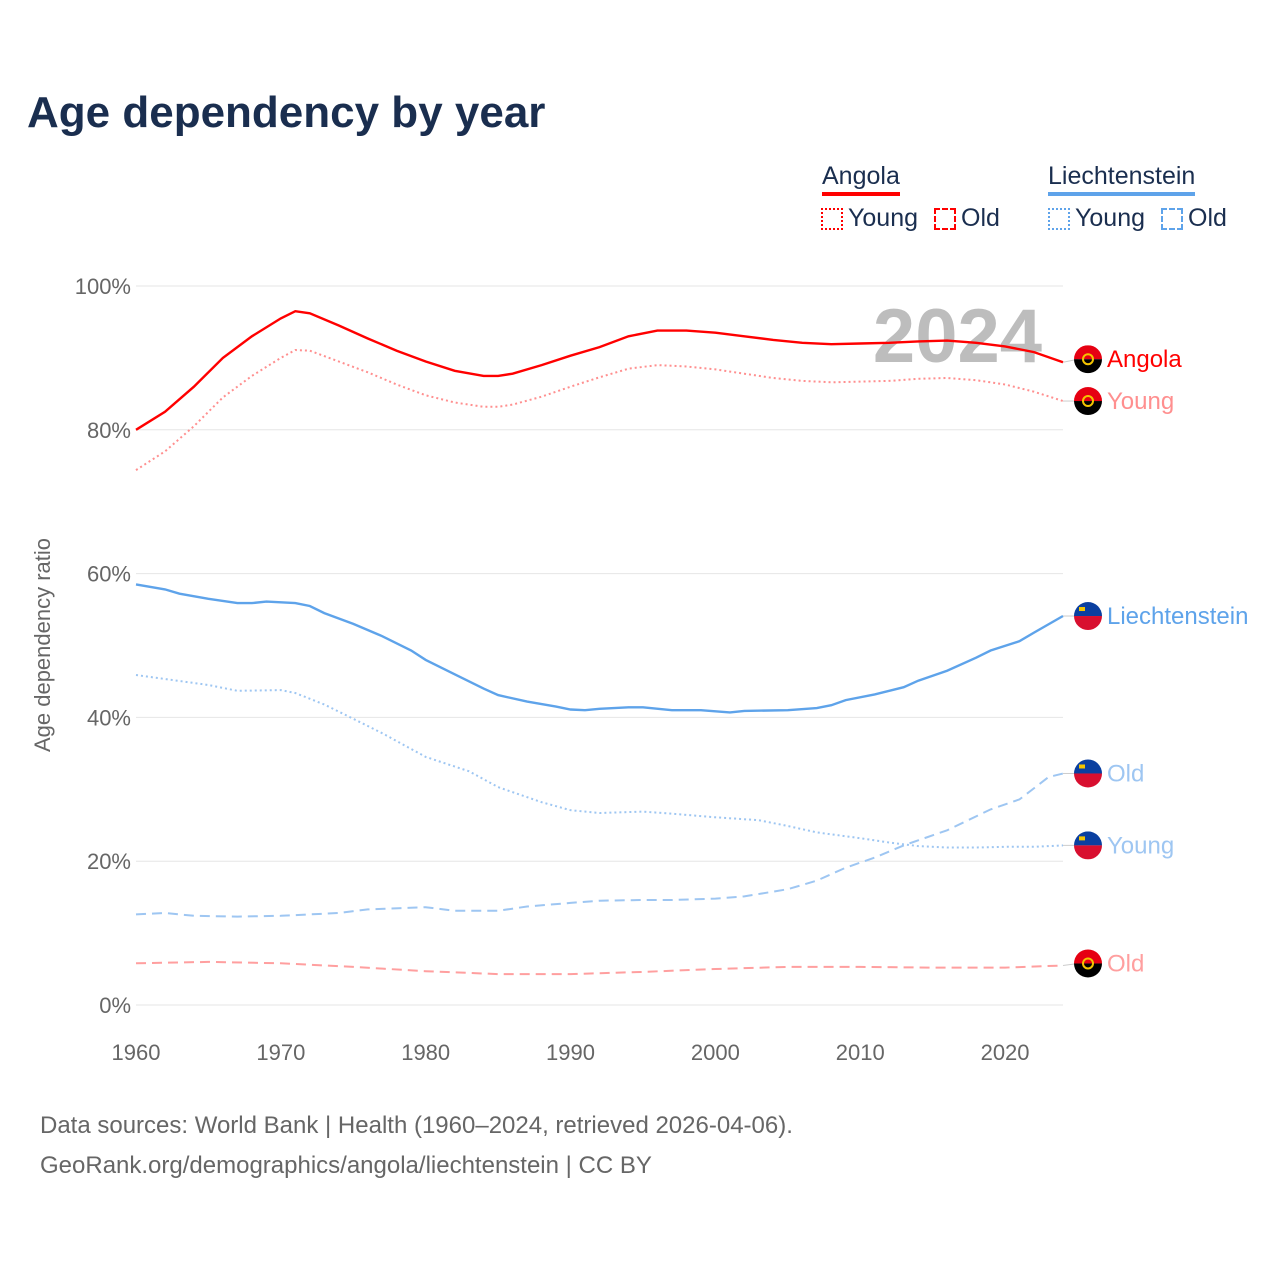 The height and width of the screenshot is (1280, 1280). Describe the element at coordinates (1137, 197) in the screenshot. I see `legend-liechtenstein: Liechtenstein Young Old` at that location.